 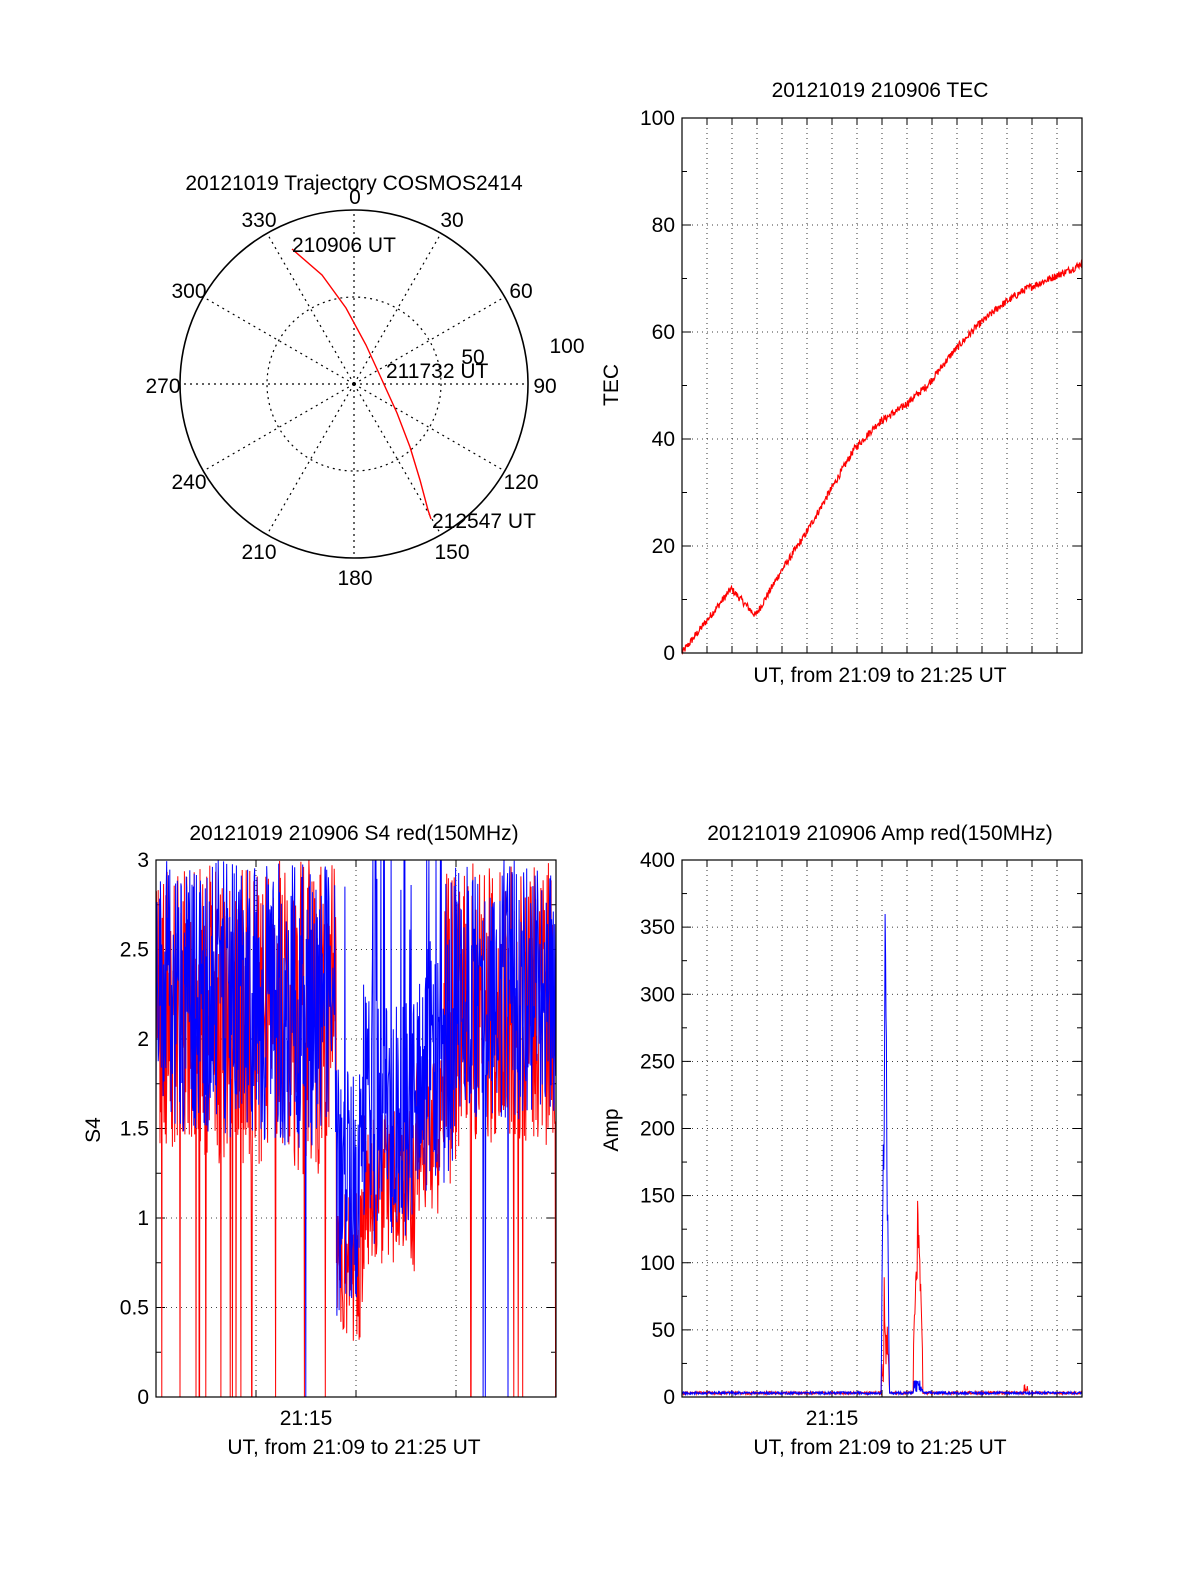 What do you see at coordinates (355, 197) in the screenshot?
I see `polar-angle-label: 0` at bounding box center [355, 197].